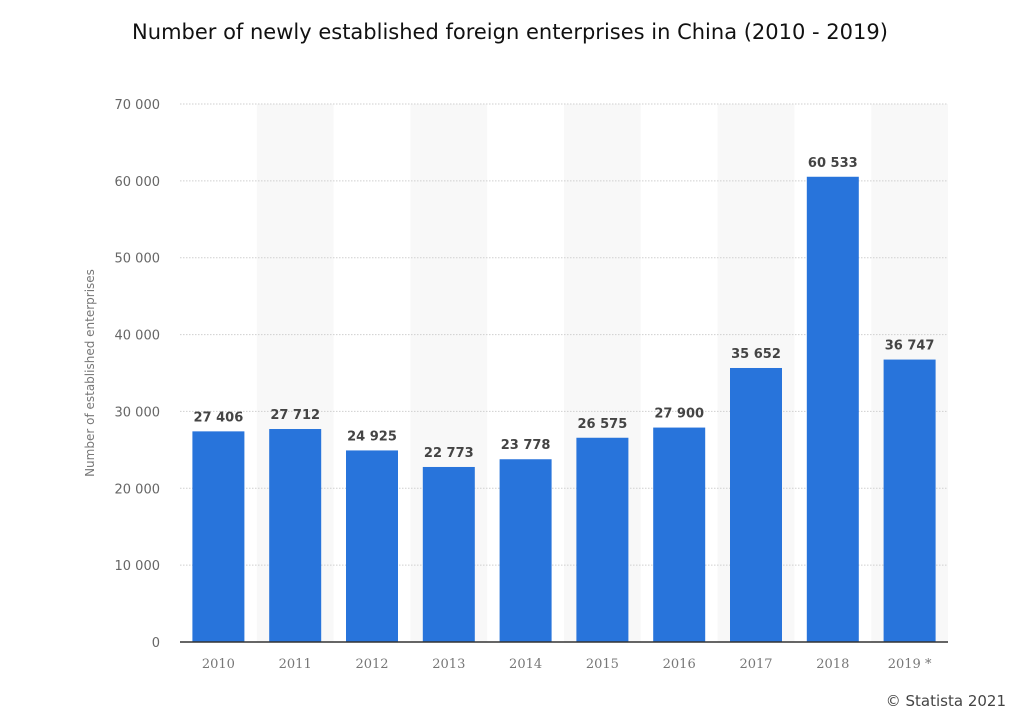 Image resolution: width=1020 pixels, height=720 pixels. Describe the element at coordinates (832, 664) in the screenshot. I see `x-tick-label: 2018` at that location.